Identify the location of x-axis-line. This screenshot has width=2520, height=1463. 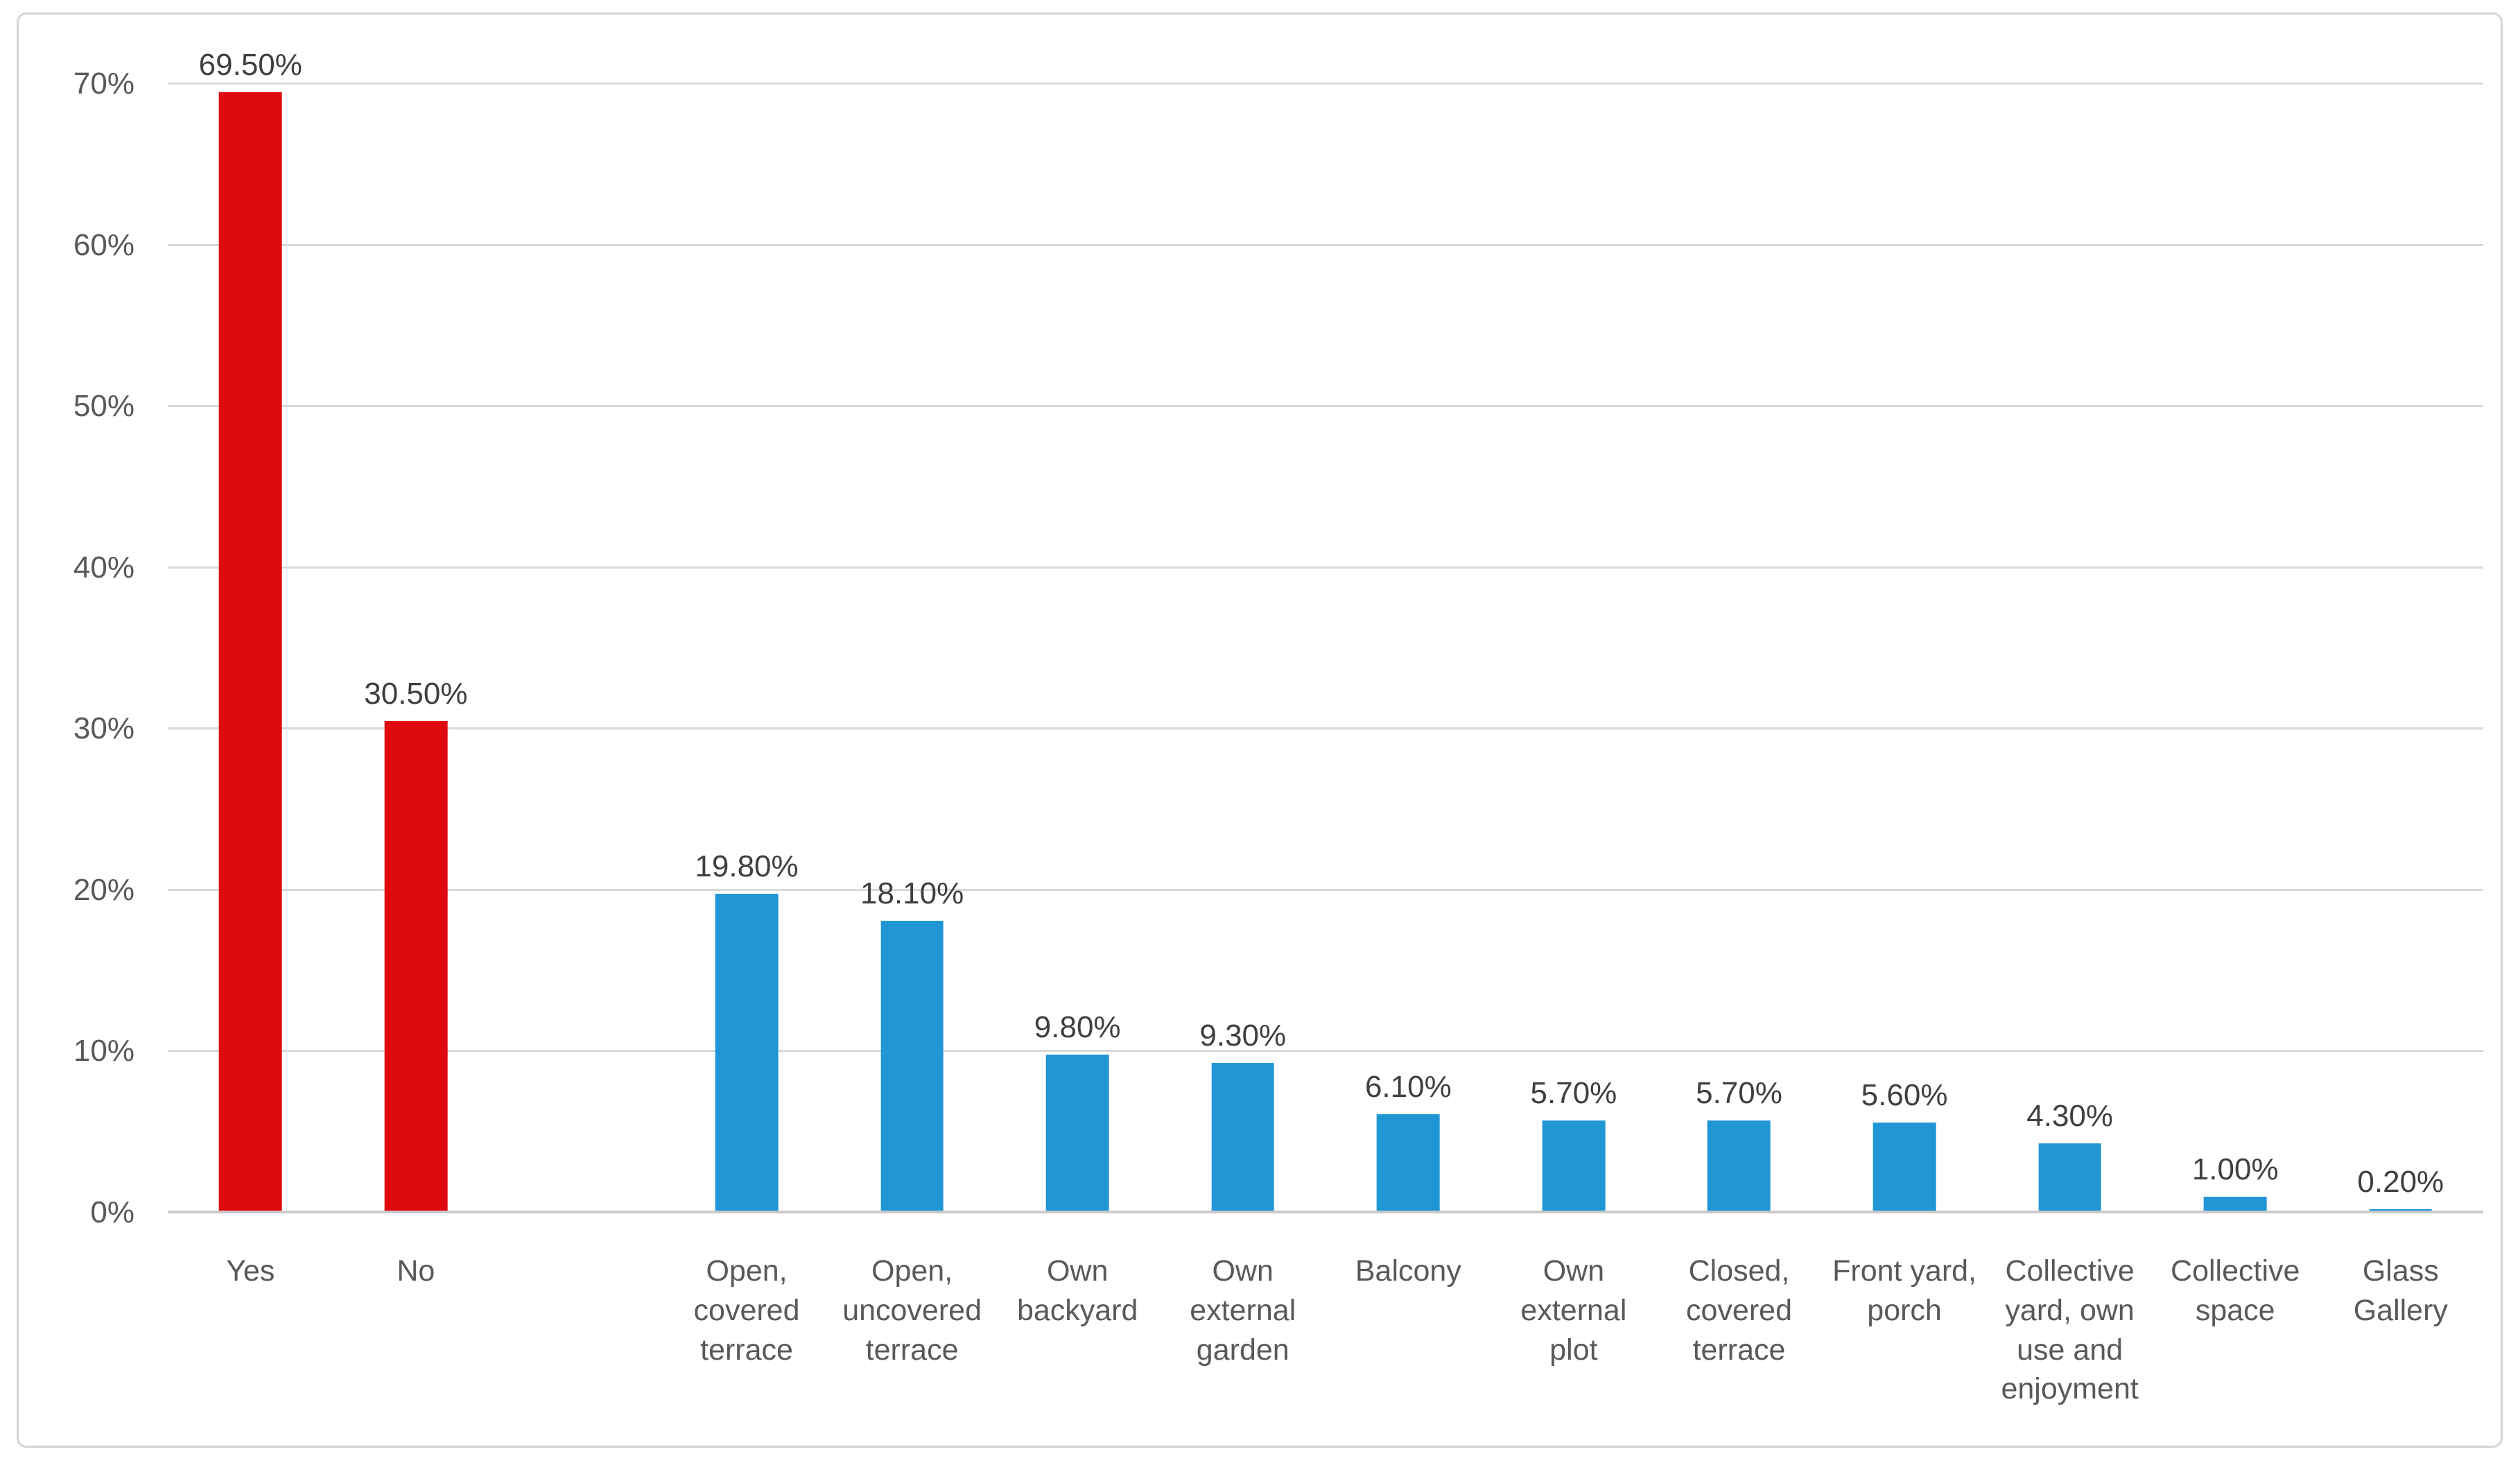
(1325, 1212).